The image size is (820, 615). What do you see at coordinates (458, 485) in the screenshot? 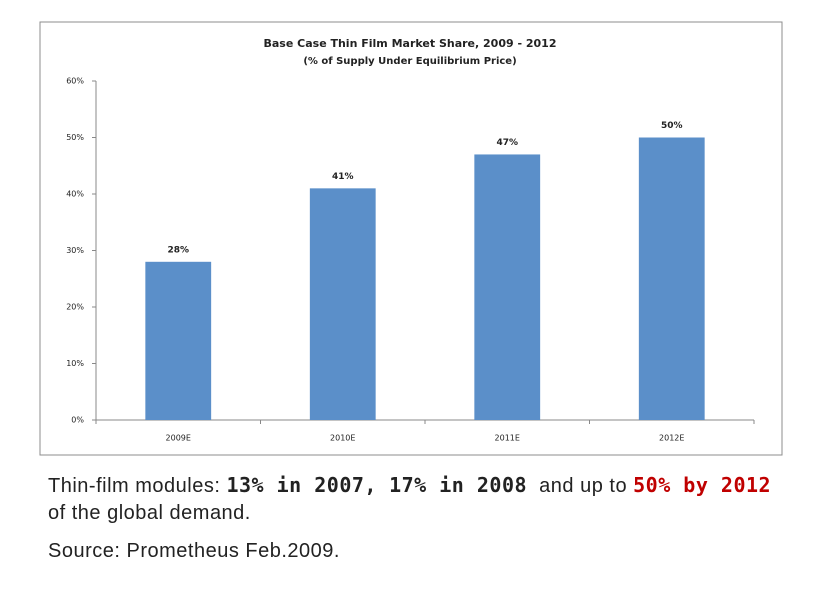
I see `caption-highlight: 17% in 2008` at bounding box center [458, 485].